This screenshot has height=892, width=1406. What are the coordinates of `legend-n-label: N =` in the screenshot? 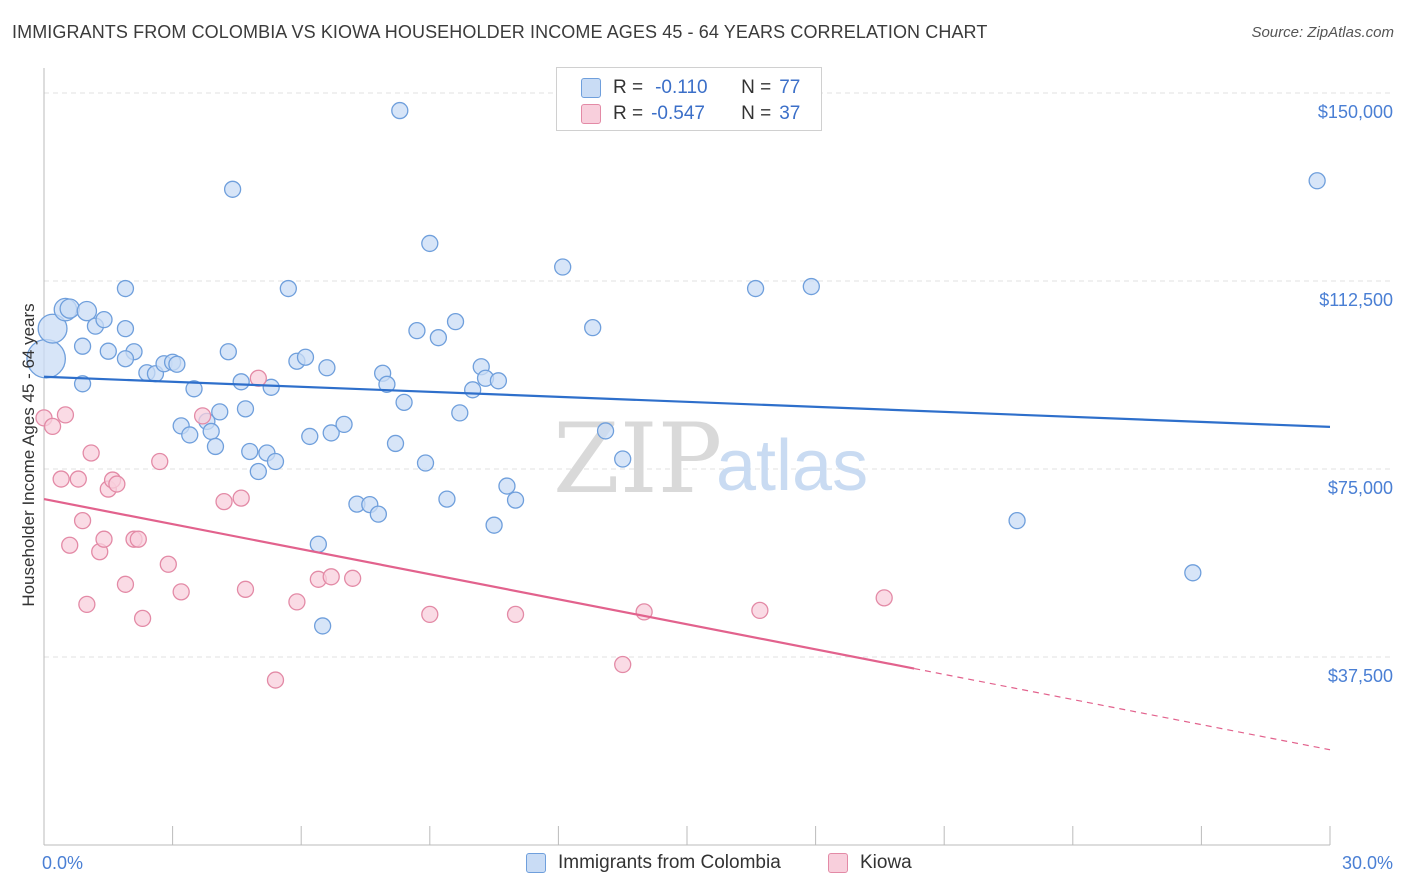 It's located at (756, 87).